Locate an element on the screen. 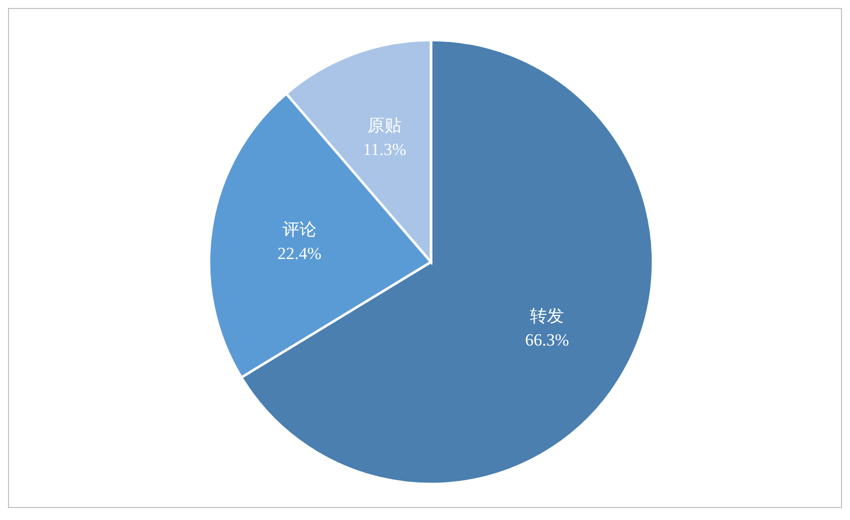  slice-label: 转发 is located at coordinates (547, 316).